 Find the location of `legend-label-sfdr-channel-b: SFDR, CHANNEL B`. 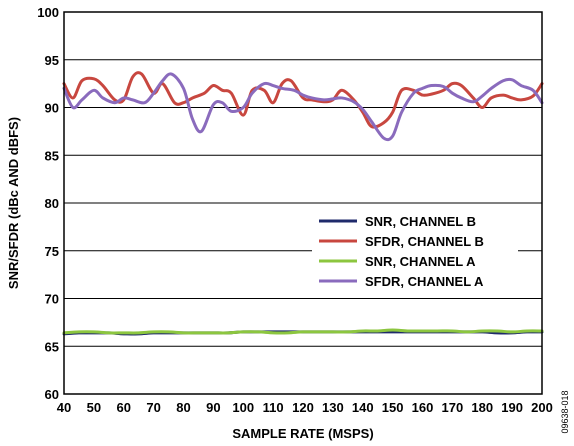

legend-label-sfdr-channel-b: SFDR, CHANNEL B is located at coordinates (424, 241).